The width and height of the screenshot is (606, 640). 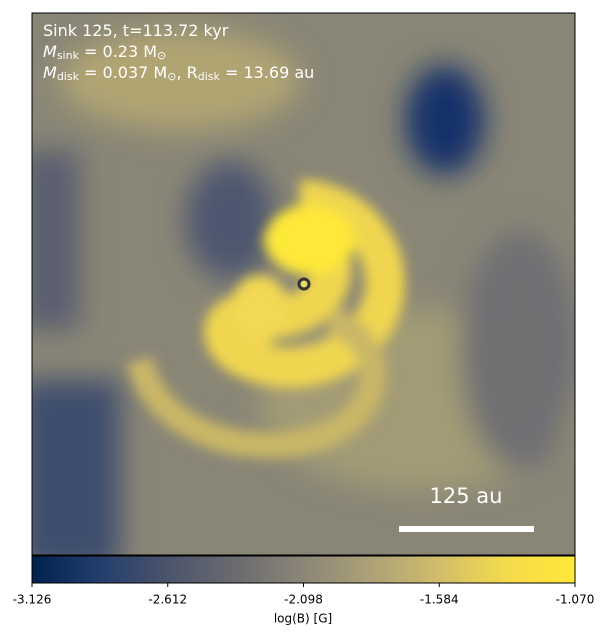 What do you see at coordinates (303, 600) in the screenshot?
I see `colorbar-tick-label: -2.098` at bounding box center [303, 600].